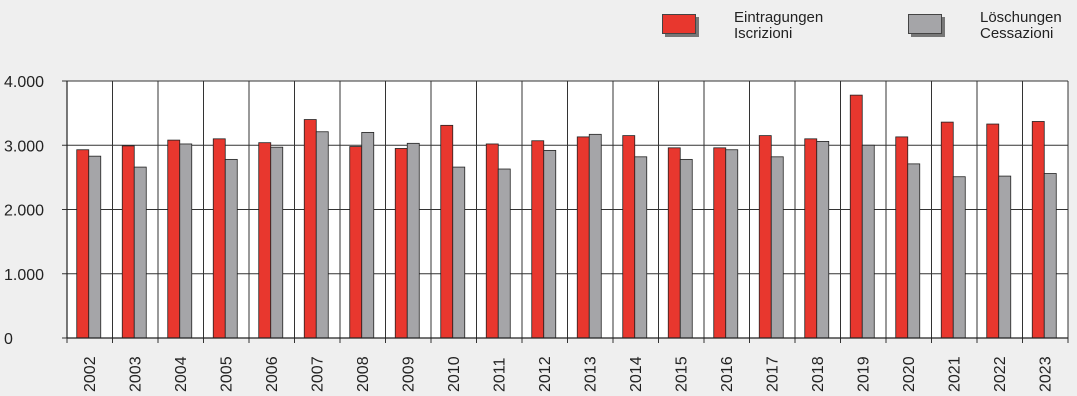 The width and height of the screenshot is (1077, 396). What do you see at coordinates (8, 339) in the screenshot?
I see `y-tick-label: 0` at bounding box center [8, 339].